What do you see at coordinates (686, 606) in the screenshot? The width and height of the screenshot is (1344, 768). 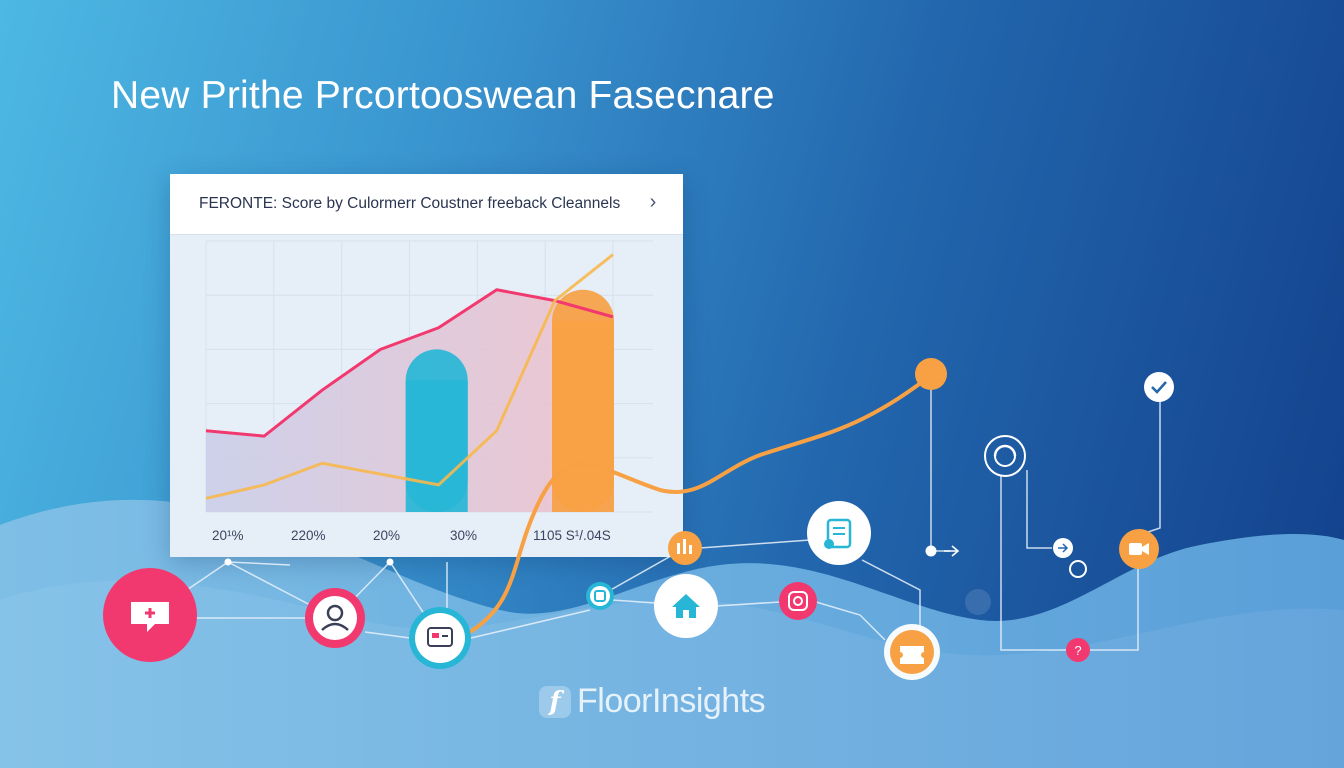 I see `home-icon` at bounding box center [686, 606].